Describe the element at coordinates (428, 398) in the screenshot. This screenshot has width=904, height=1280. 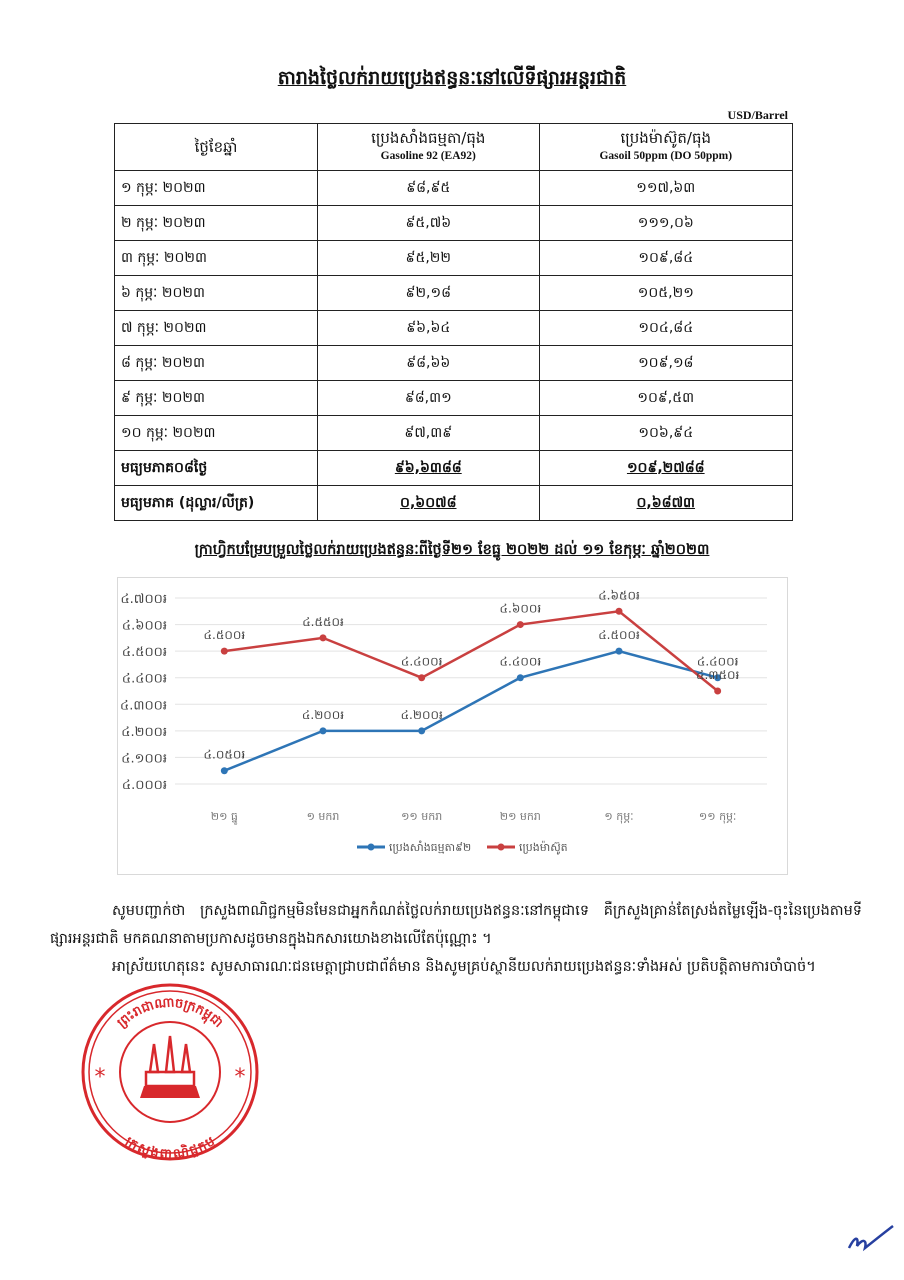
I see `gasoline-price-cell: ៩៨,៣១` at that location.